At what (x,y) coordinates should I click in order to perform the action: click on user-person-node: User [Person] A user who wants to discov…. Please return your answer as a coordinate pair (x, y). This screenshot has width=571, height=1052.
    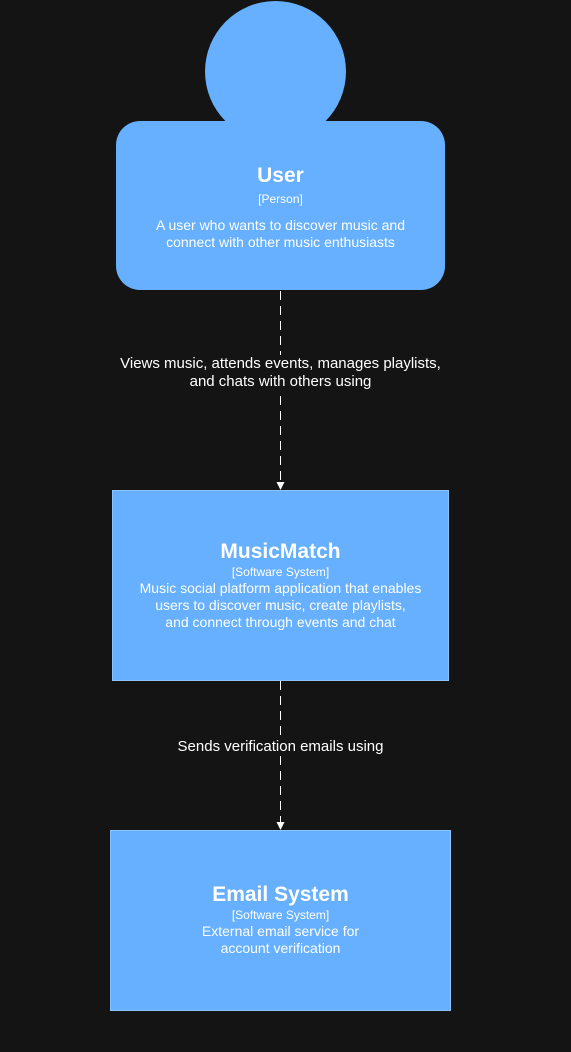
    Looking at the image, I should click on (280, 205).